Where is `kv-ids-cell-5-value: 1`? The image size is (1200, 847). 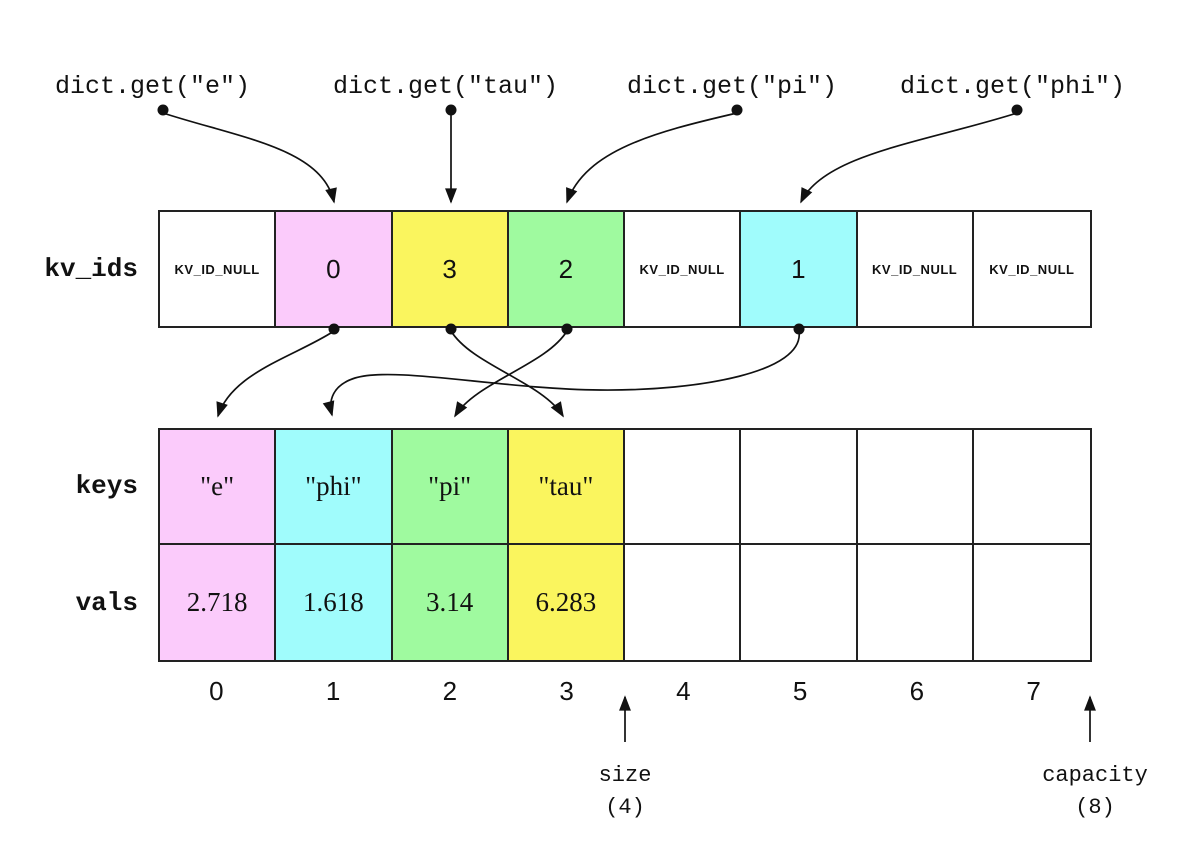
kv-ids-cell-5-value: 1 is located at coordinates (798, 268).